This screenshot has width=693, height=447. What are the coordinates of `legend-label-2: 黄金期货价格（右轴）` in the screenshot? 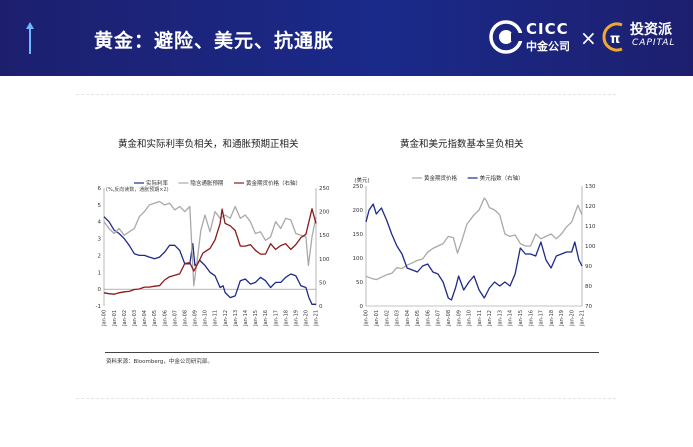 It's located at (273, 183).